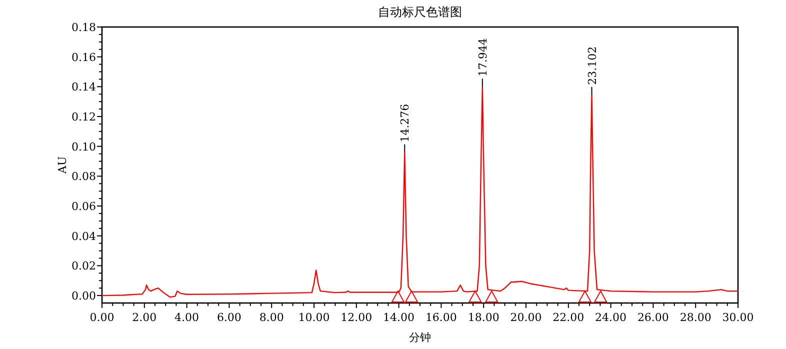 This screenshot has height=349, width=786. What do you see at coordinates (84, 207) in the screenshot?
I see `y-tick-label: 0.06` at bounding box center [84, 207].